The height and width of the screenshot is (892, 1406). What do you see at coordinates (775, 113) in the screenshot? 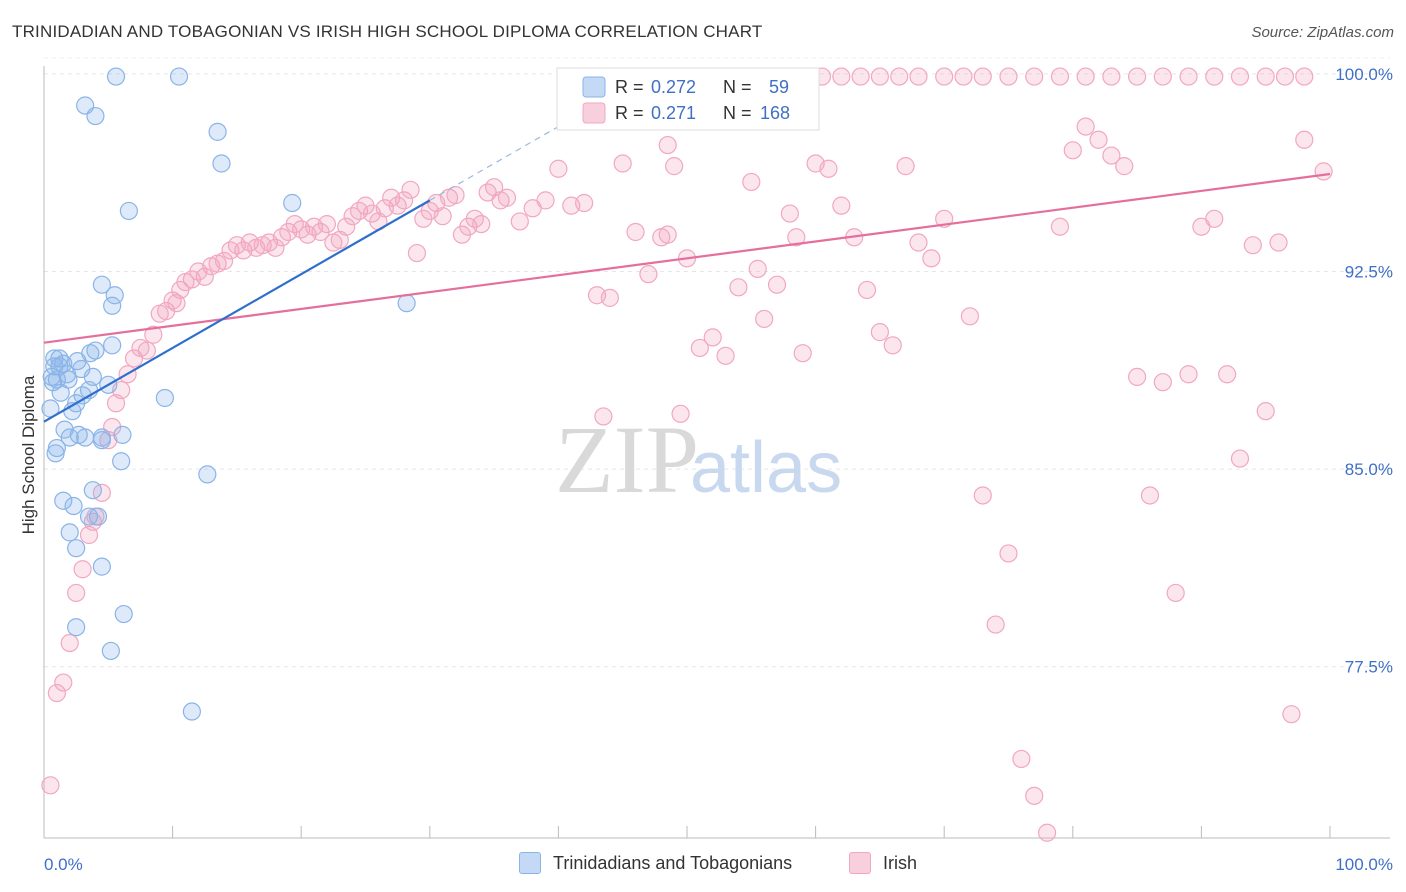
I see `legend-n-value-1: 168` at bounding box center [775, 113].